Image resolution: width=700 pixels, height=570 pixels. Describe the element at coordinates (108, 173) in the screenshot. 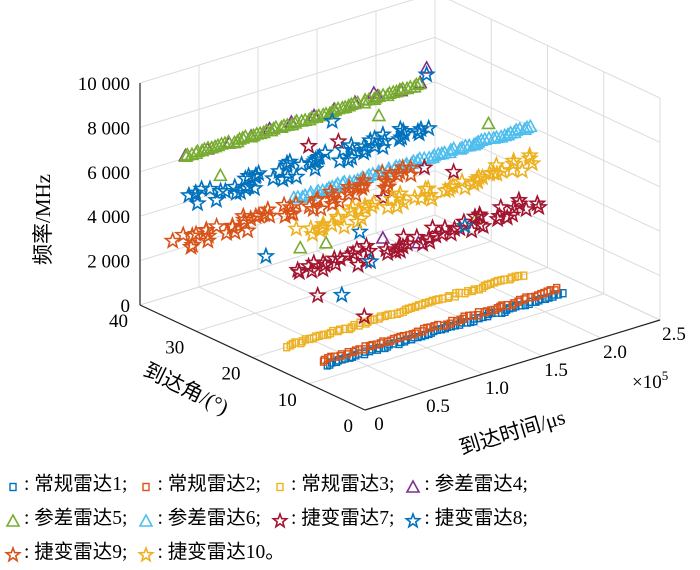

I see `z-tick-label: 6 000` at that location.